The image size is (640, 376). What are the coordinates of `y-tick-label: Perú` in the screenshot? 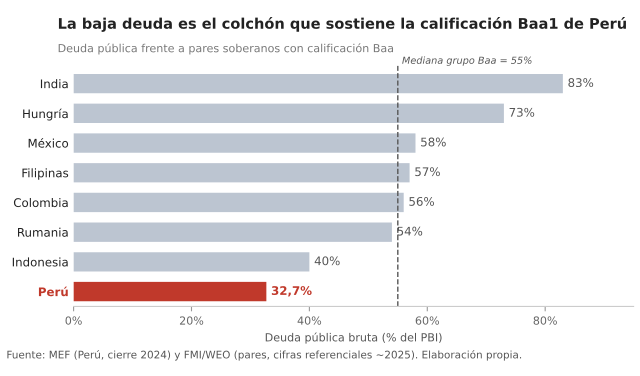 It's located at (53, 291).